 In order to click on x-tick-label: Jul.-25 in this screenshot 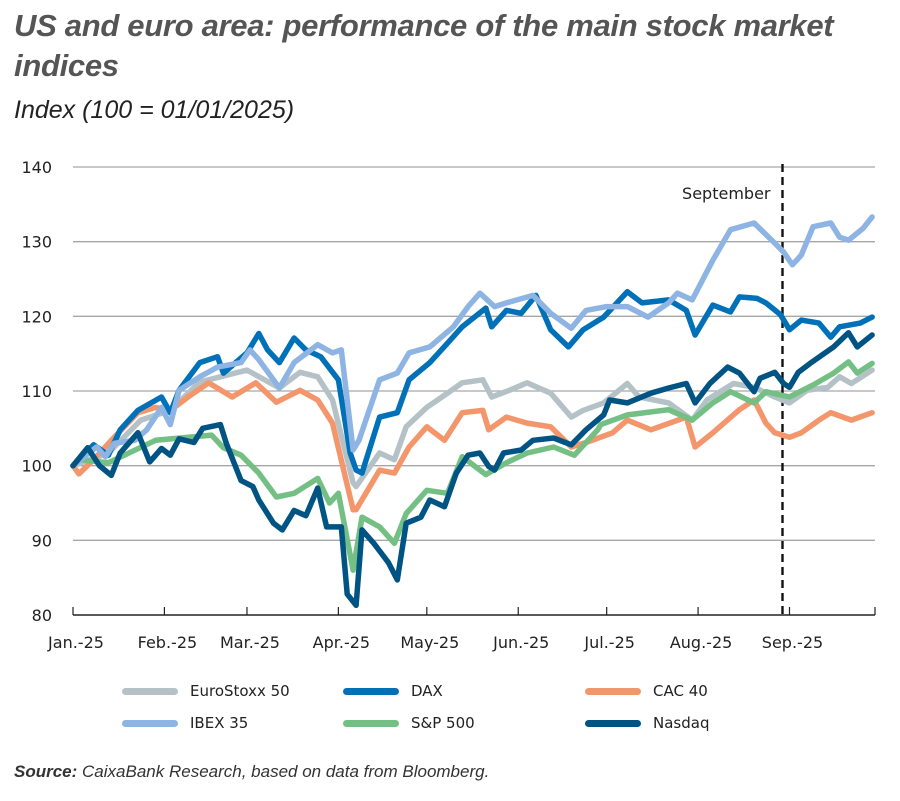, I will do `click(609, 642)`.